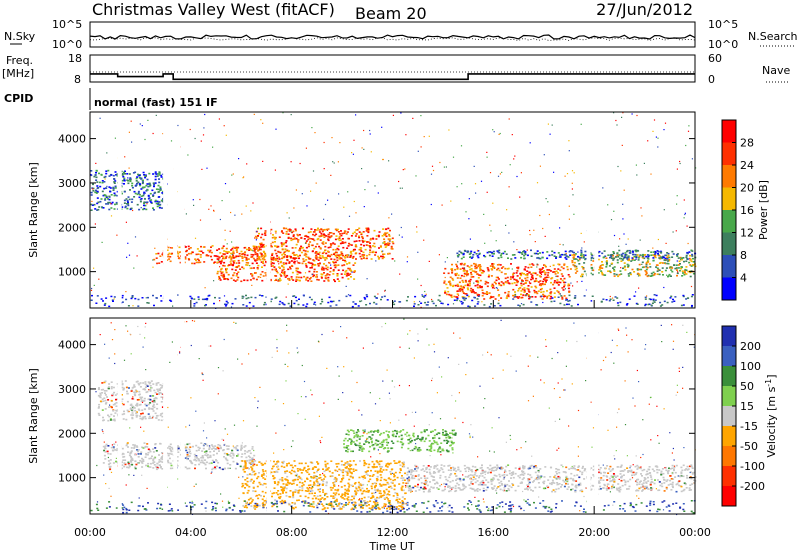 Image resolution: width=800 pixels, height=554 pixels. I want to click on velocity-colorbar-label: Velocity [m s-1], so click(771, 415).